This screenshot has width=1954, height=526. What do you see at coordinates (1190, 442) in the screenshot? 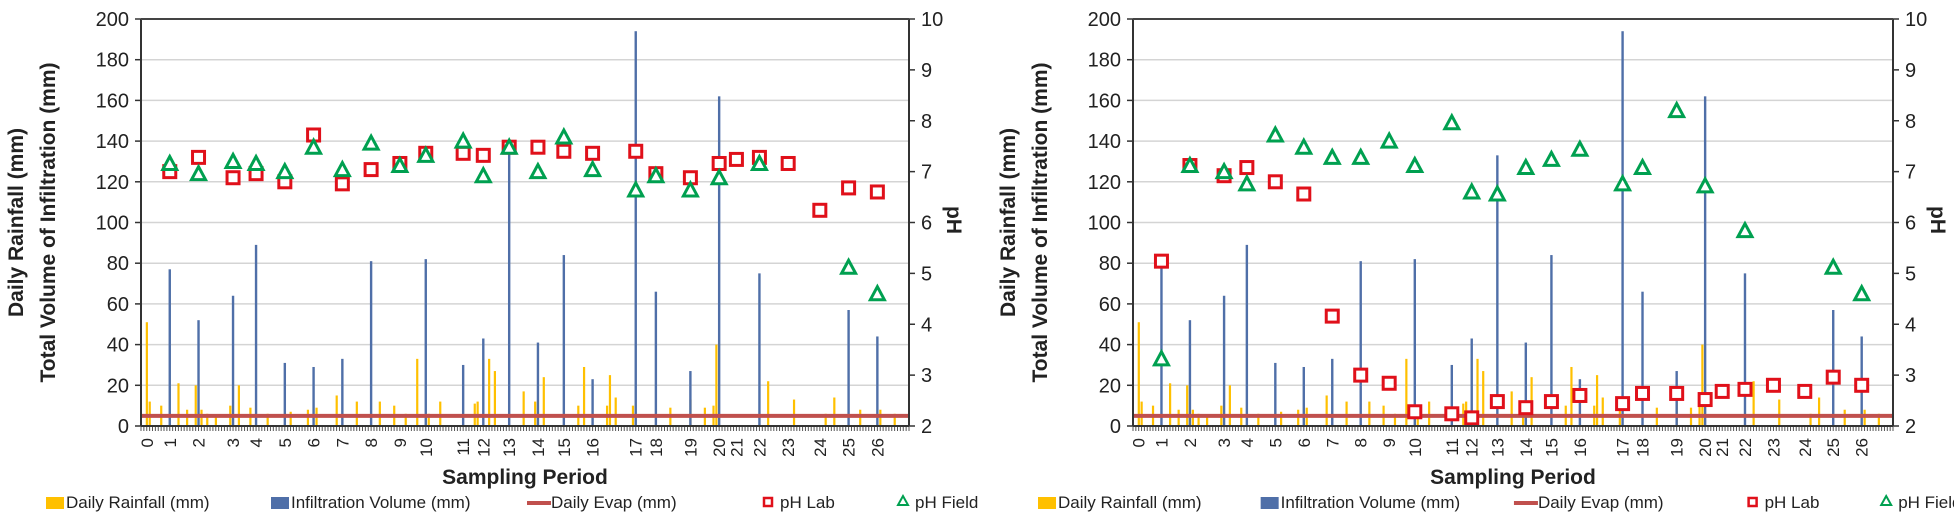
I see `x-tick-label: 2` at bounding box center [1190, 442].